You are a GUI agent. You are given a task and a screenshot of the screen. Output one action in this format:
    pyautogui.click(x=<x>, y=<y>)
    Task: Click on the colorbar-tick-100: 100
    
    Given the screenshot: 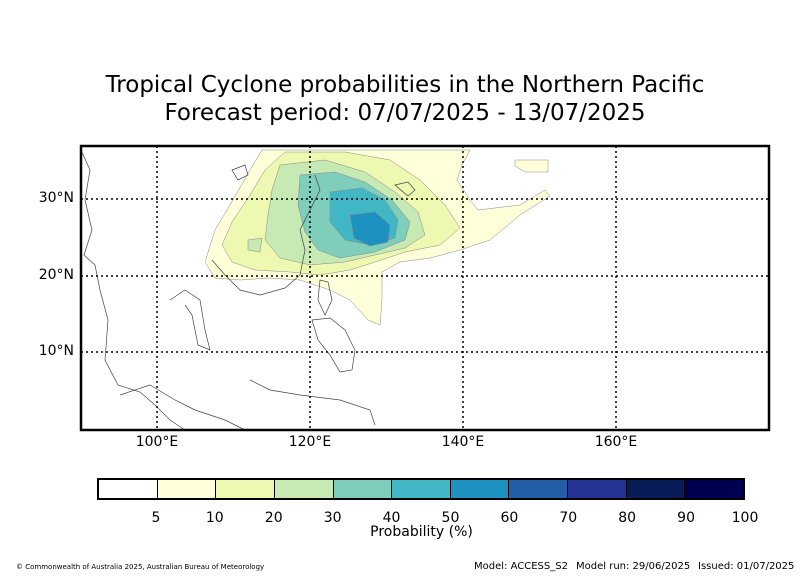 What is the action you would take?
    pyautogui.click(x=745, y=518)
    